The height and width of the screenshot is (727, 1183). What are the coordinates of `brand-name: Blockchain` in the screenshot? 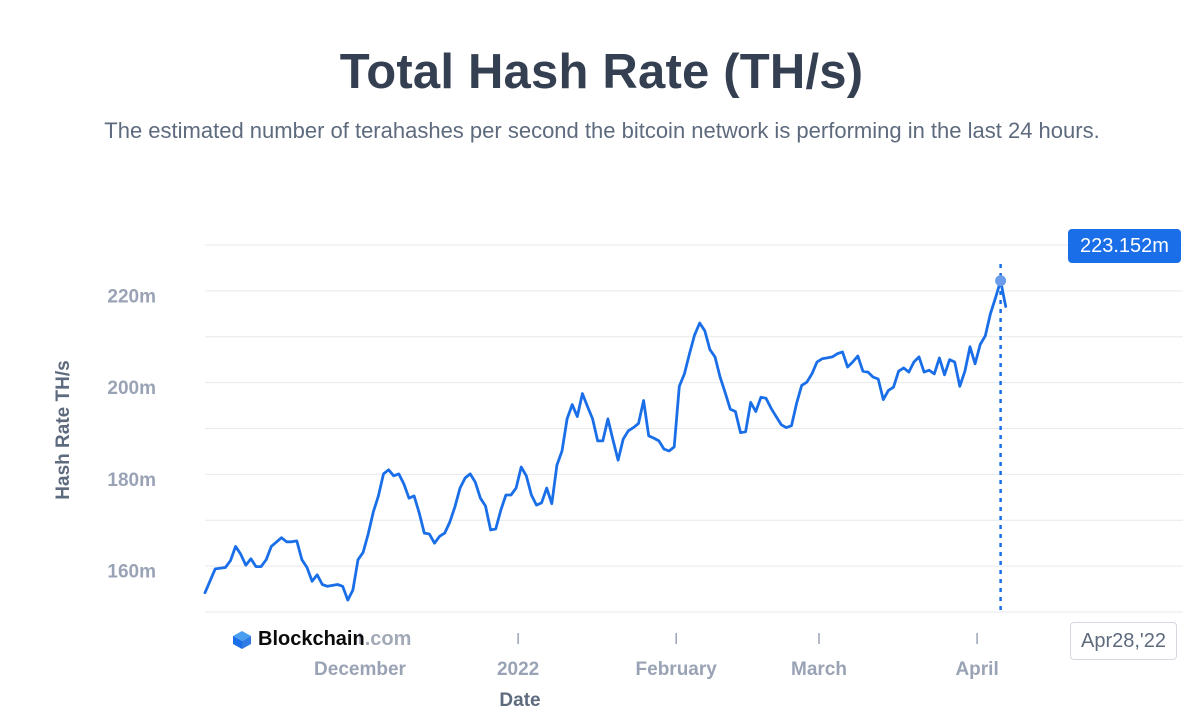 It's located at (311, 639).